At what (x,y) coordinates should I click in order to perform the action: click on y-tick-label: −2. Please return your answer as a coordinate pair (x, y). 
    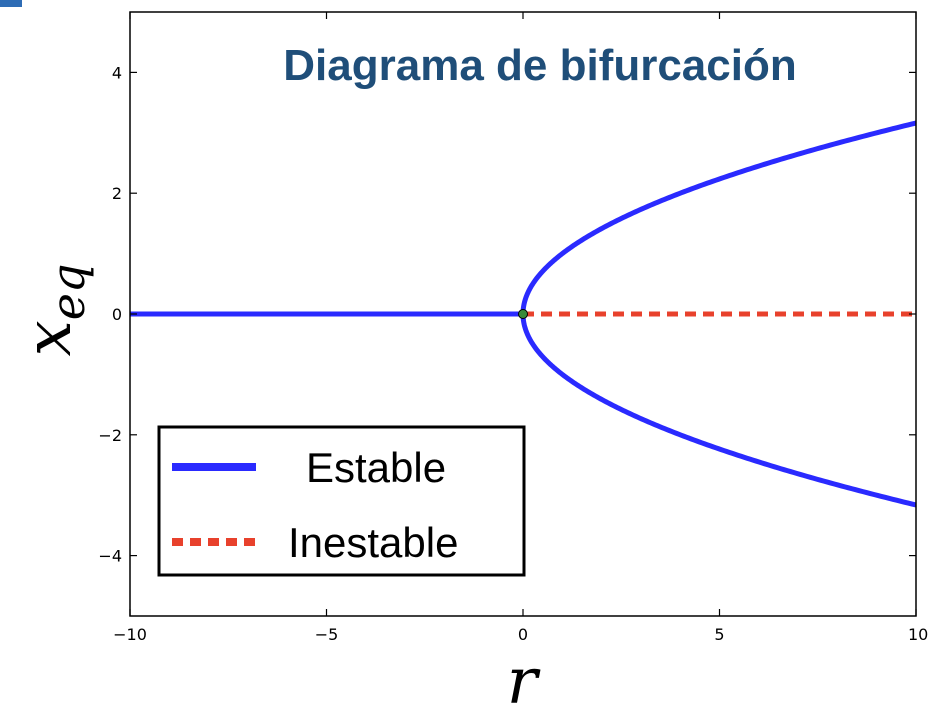
    Looking at the image, I should click on (110, 435).